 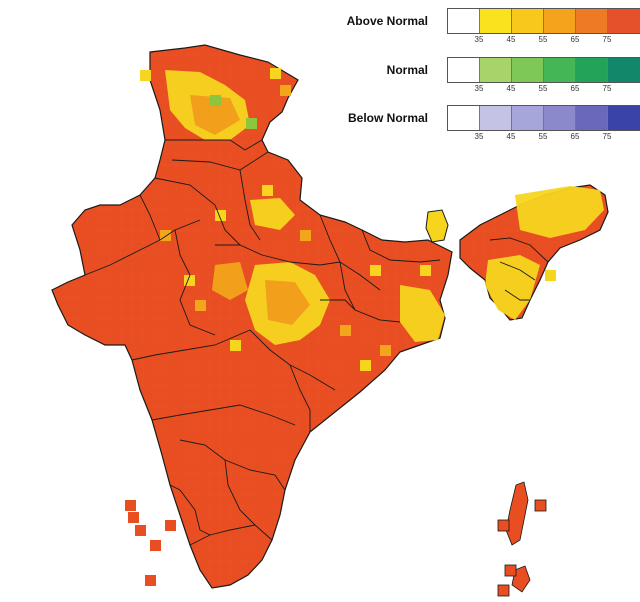 What do you see at coordinates (387, 118) in the screenshot?
I see `legend-title: Below Normal` at bounding box center [387, 118].